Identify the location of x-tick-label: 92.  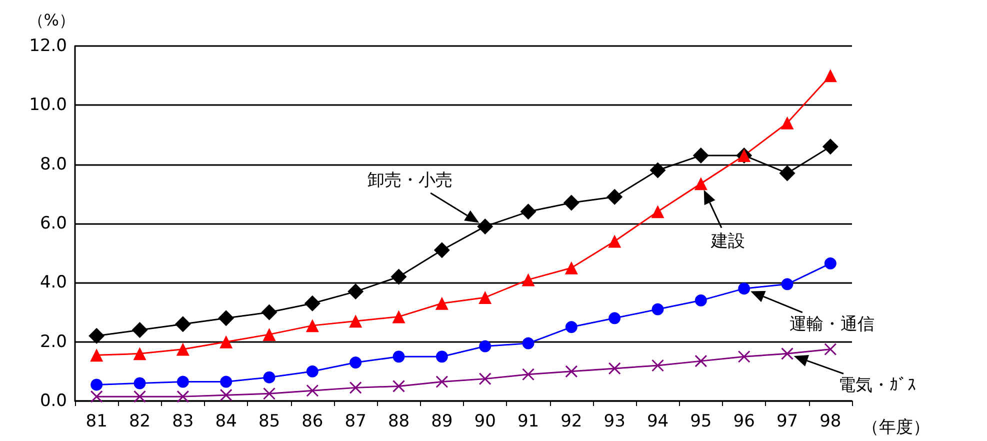
(571, 422).